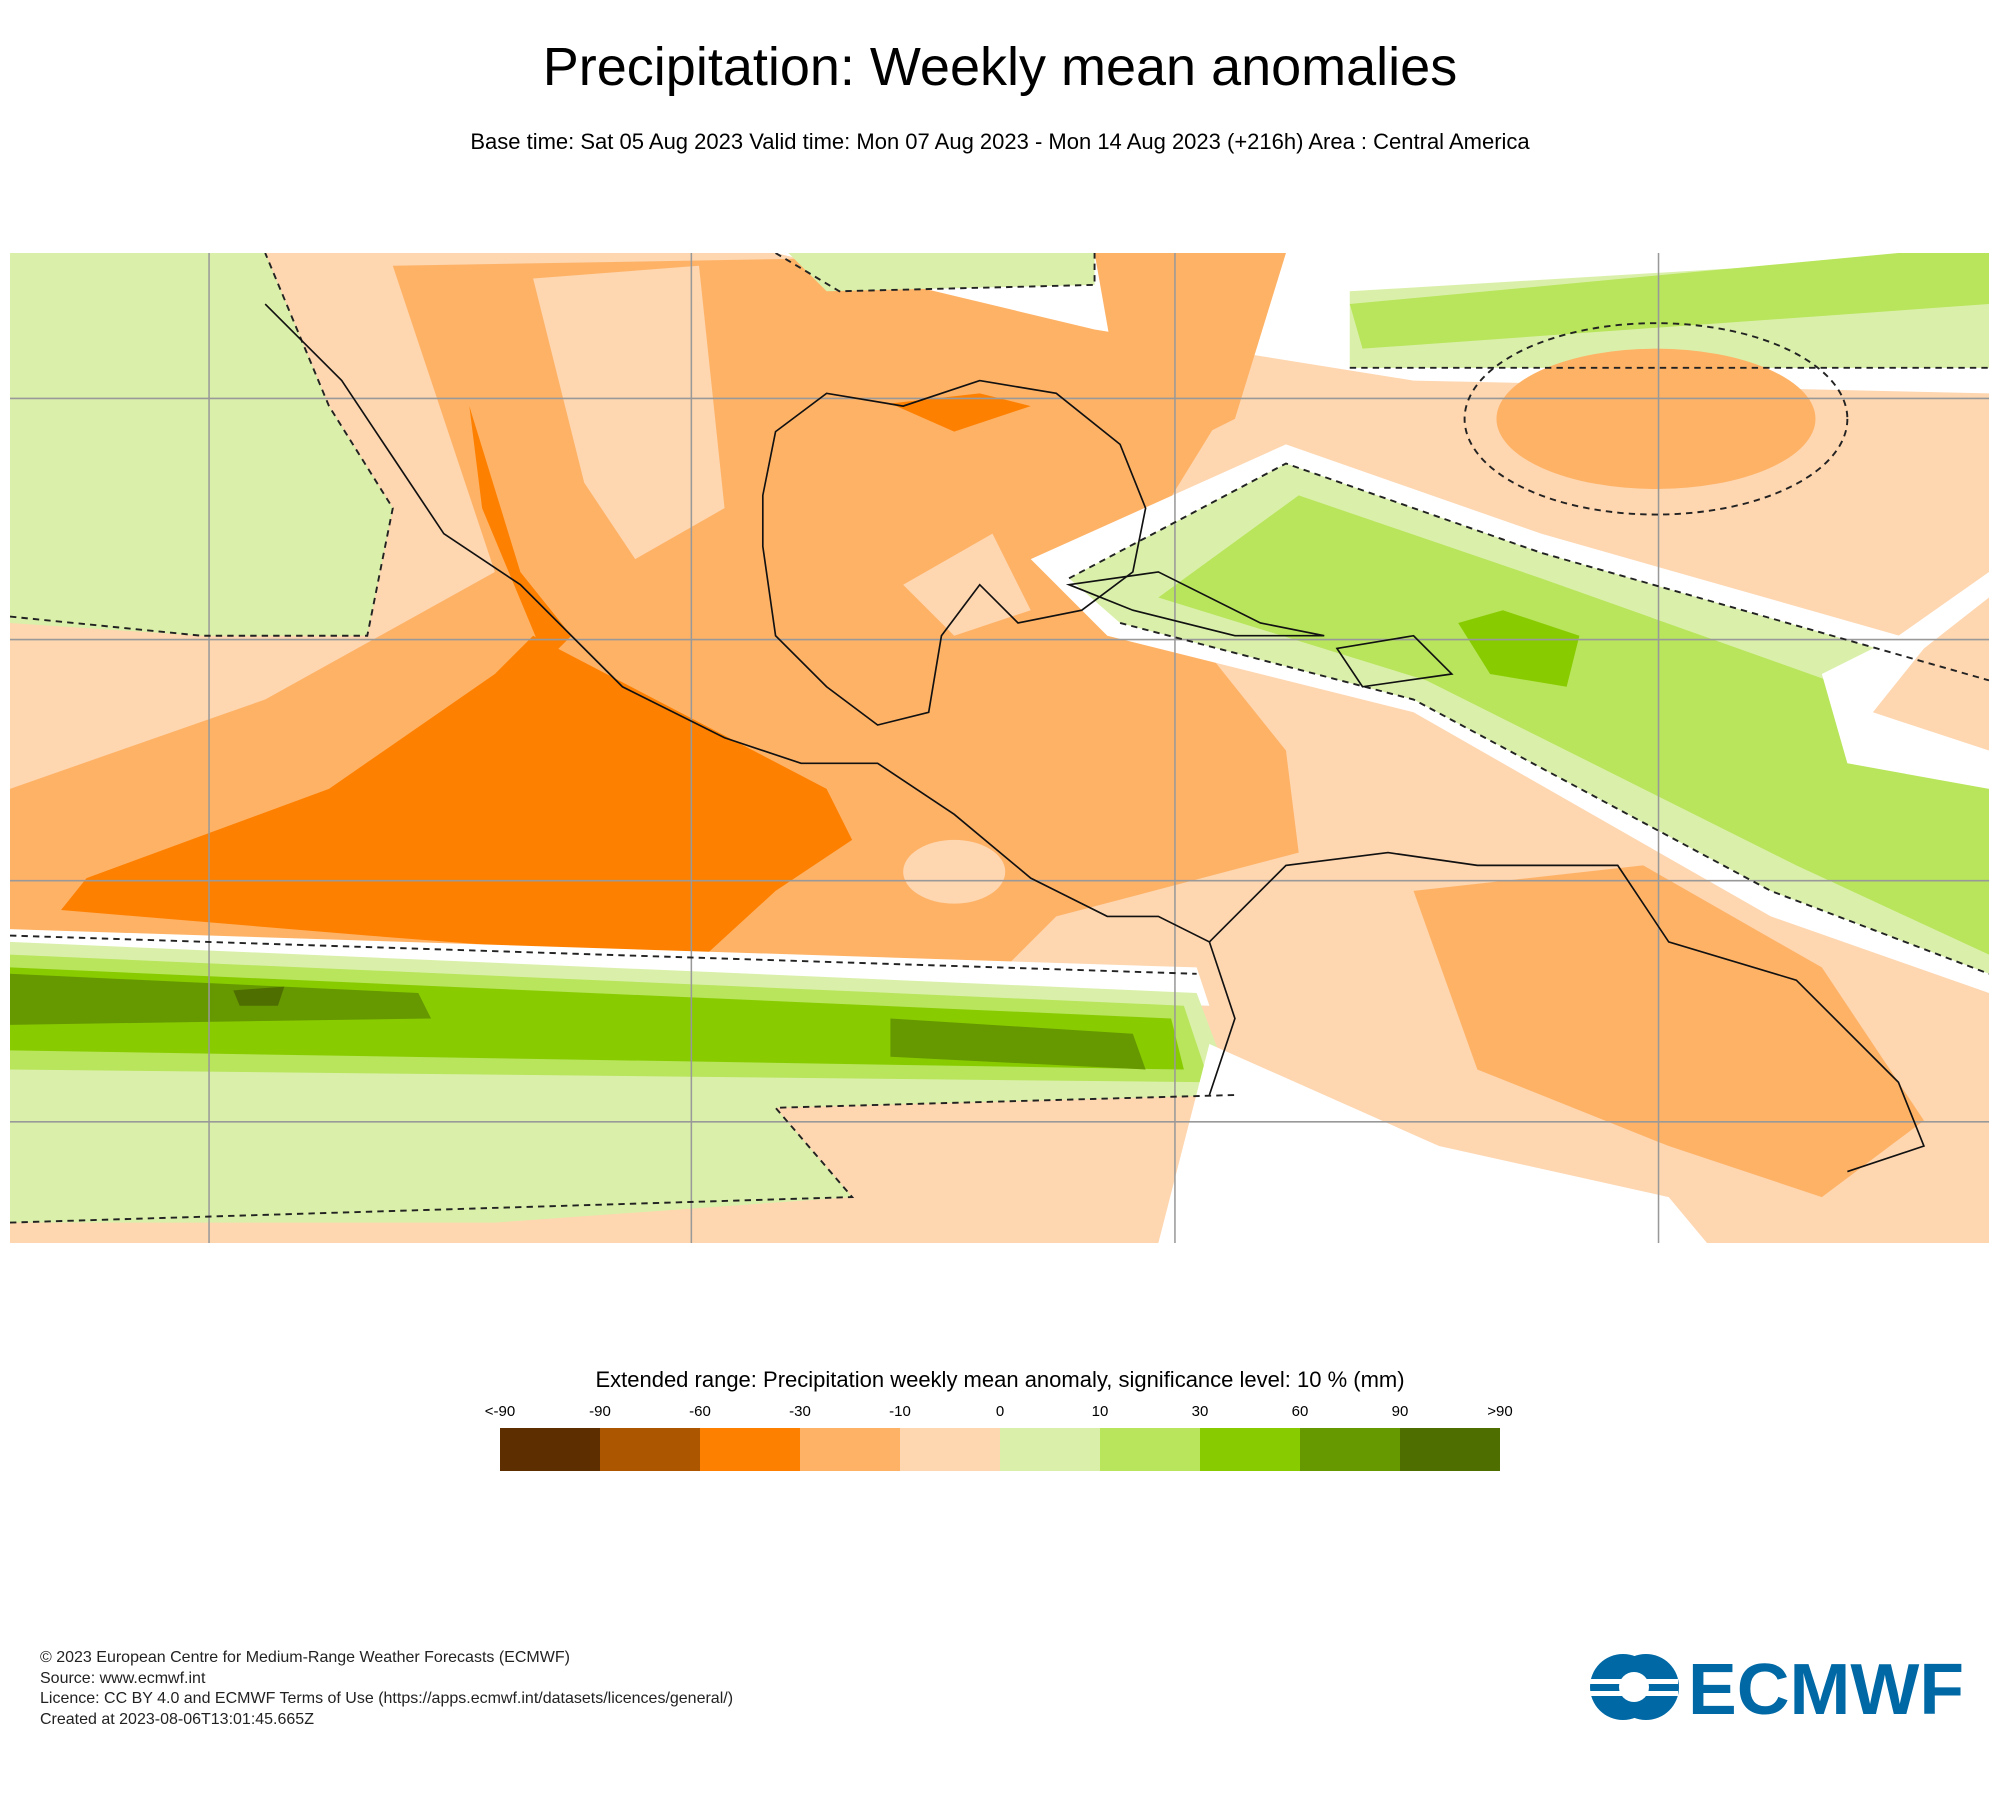 This screenshot has width=2000, height=1800. What do you see at coordinates (700, 1411) in the screenshot?
I see `legend-label: -60` at bounding box center [700, 1411].